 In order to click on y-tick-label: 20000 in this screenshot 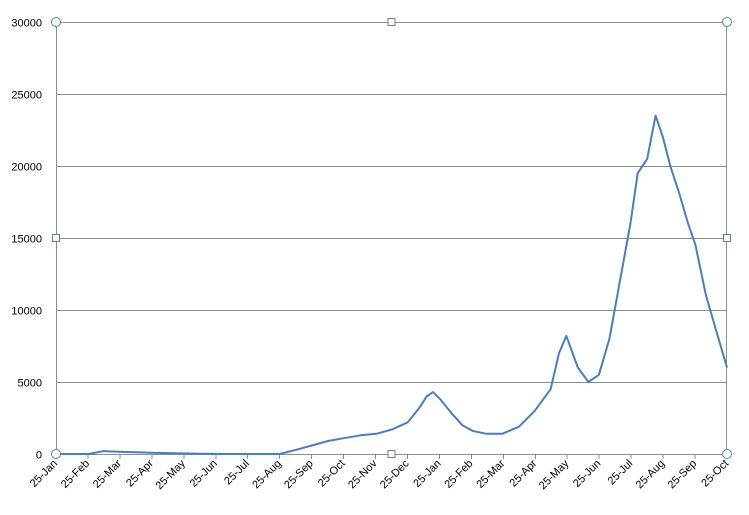, I will do `click(26, 168)`.